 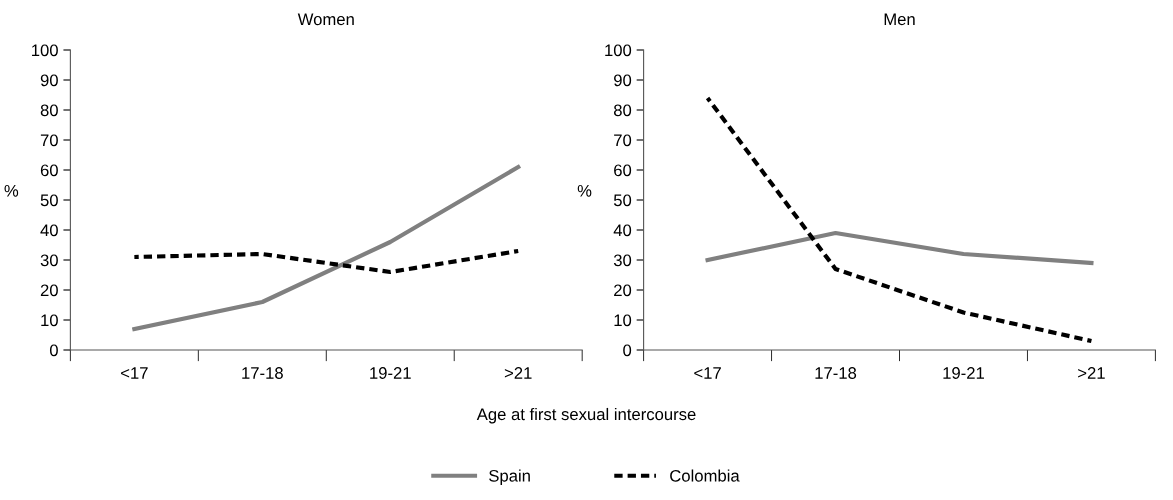 I want to click on x-axis-title: Age at first sexual intercourse, so click(x=586, y=415).